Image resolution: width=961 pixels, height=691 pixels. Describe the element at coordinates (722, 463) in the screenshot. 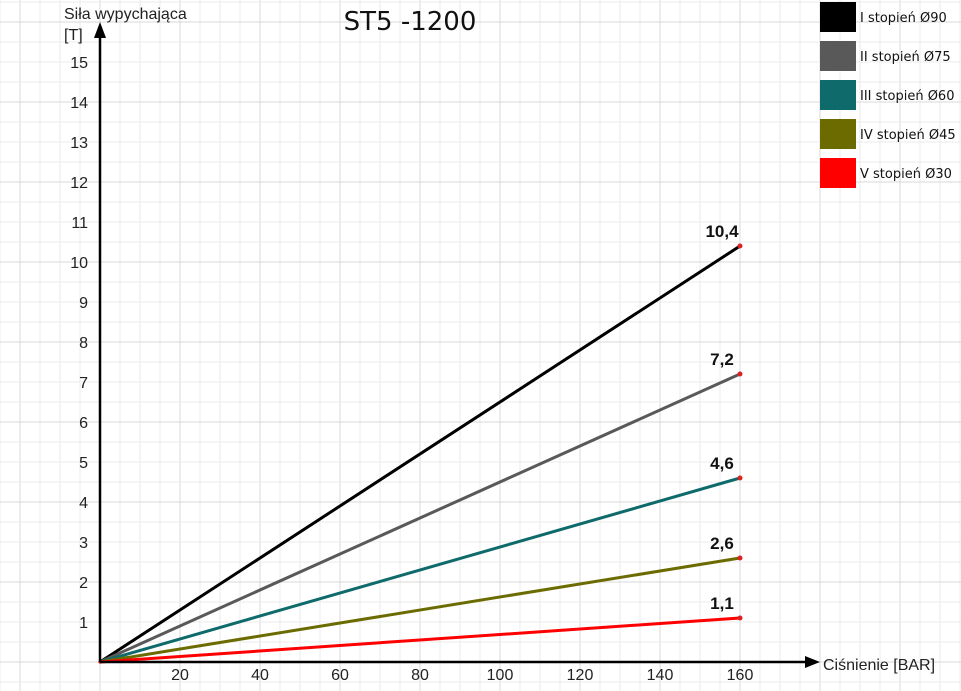

I see `data-label-3: 4,6` at that location.